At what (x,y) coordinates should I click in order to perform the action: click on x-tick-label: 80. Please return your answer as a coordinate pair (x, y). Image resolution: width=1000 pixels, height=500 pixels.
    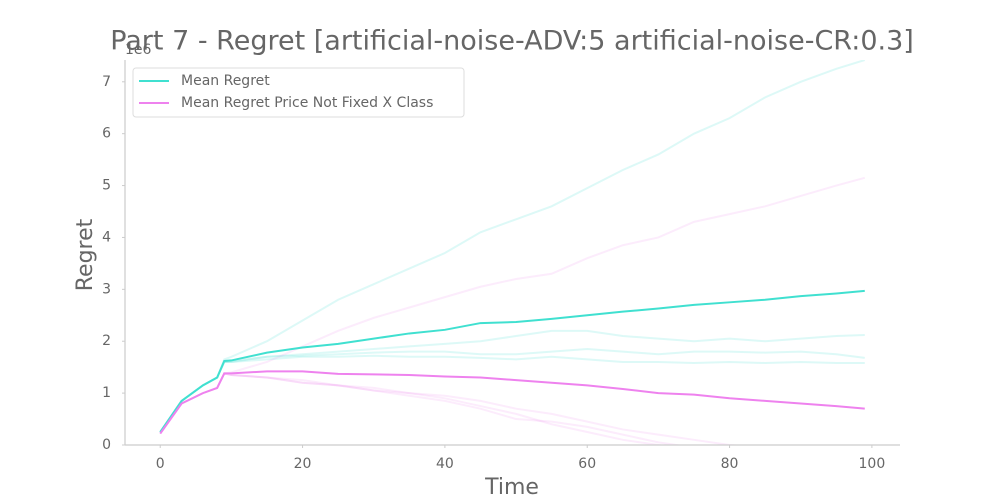
    Looking at the image, I should click on (730, 464).